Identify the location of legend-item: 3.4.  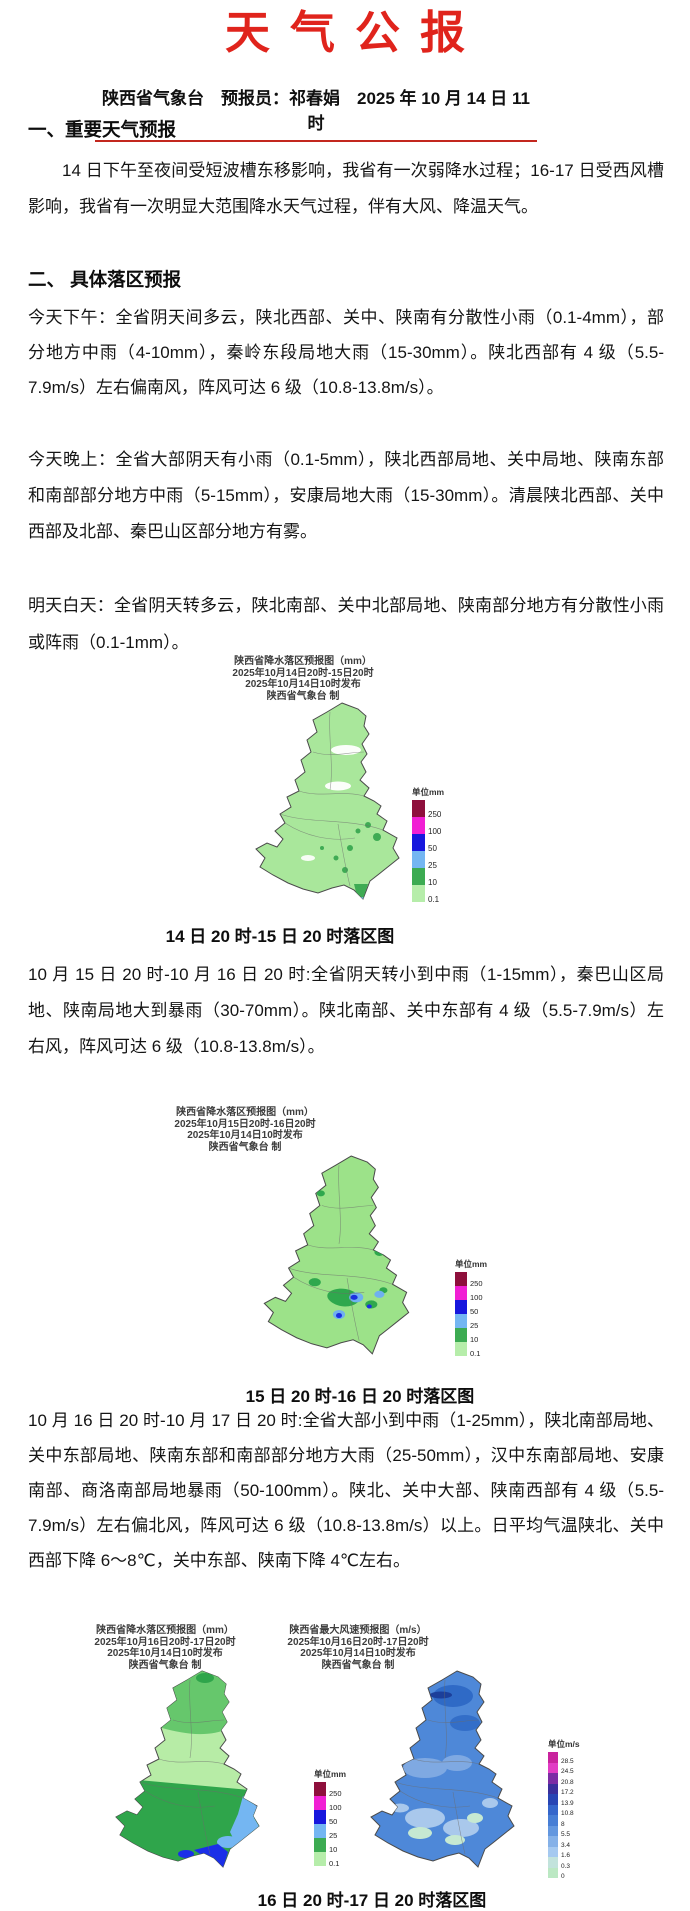
(564, 1842).